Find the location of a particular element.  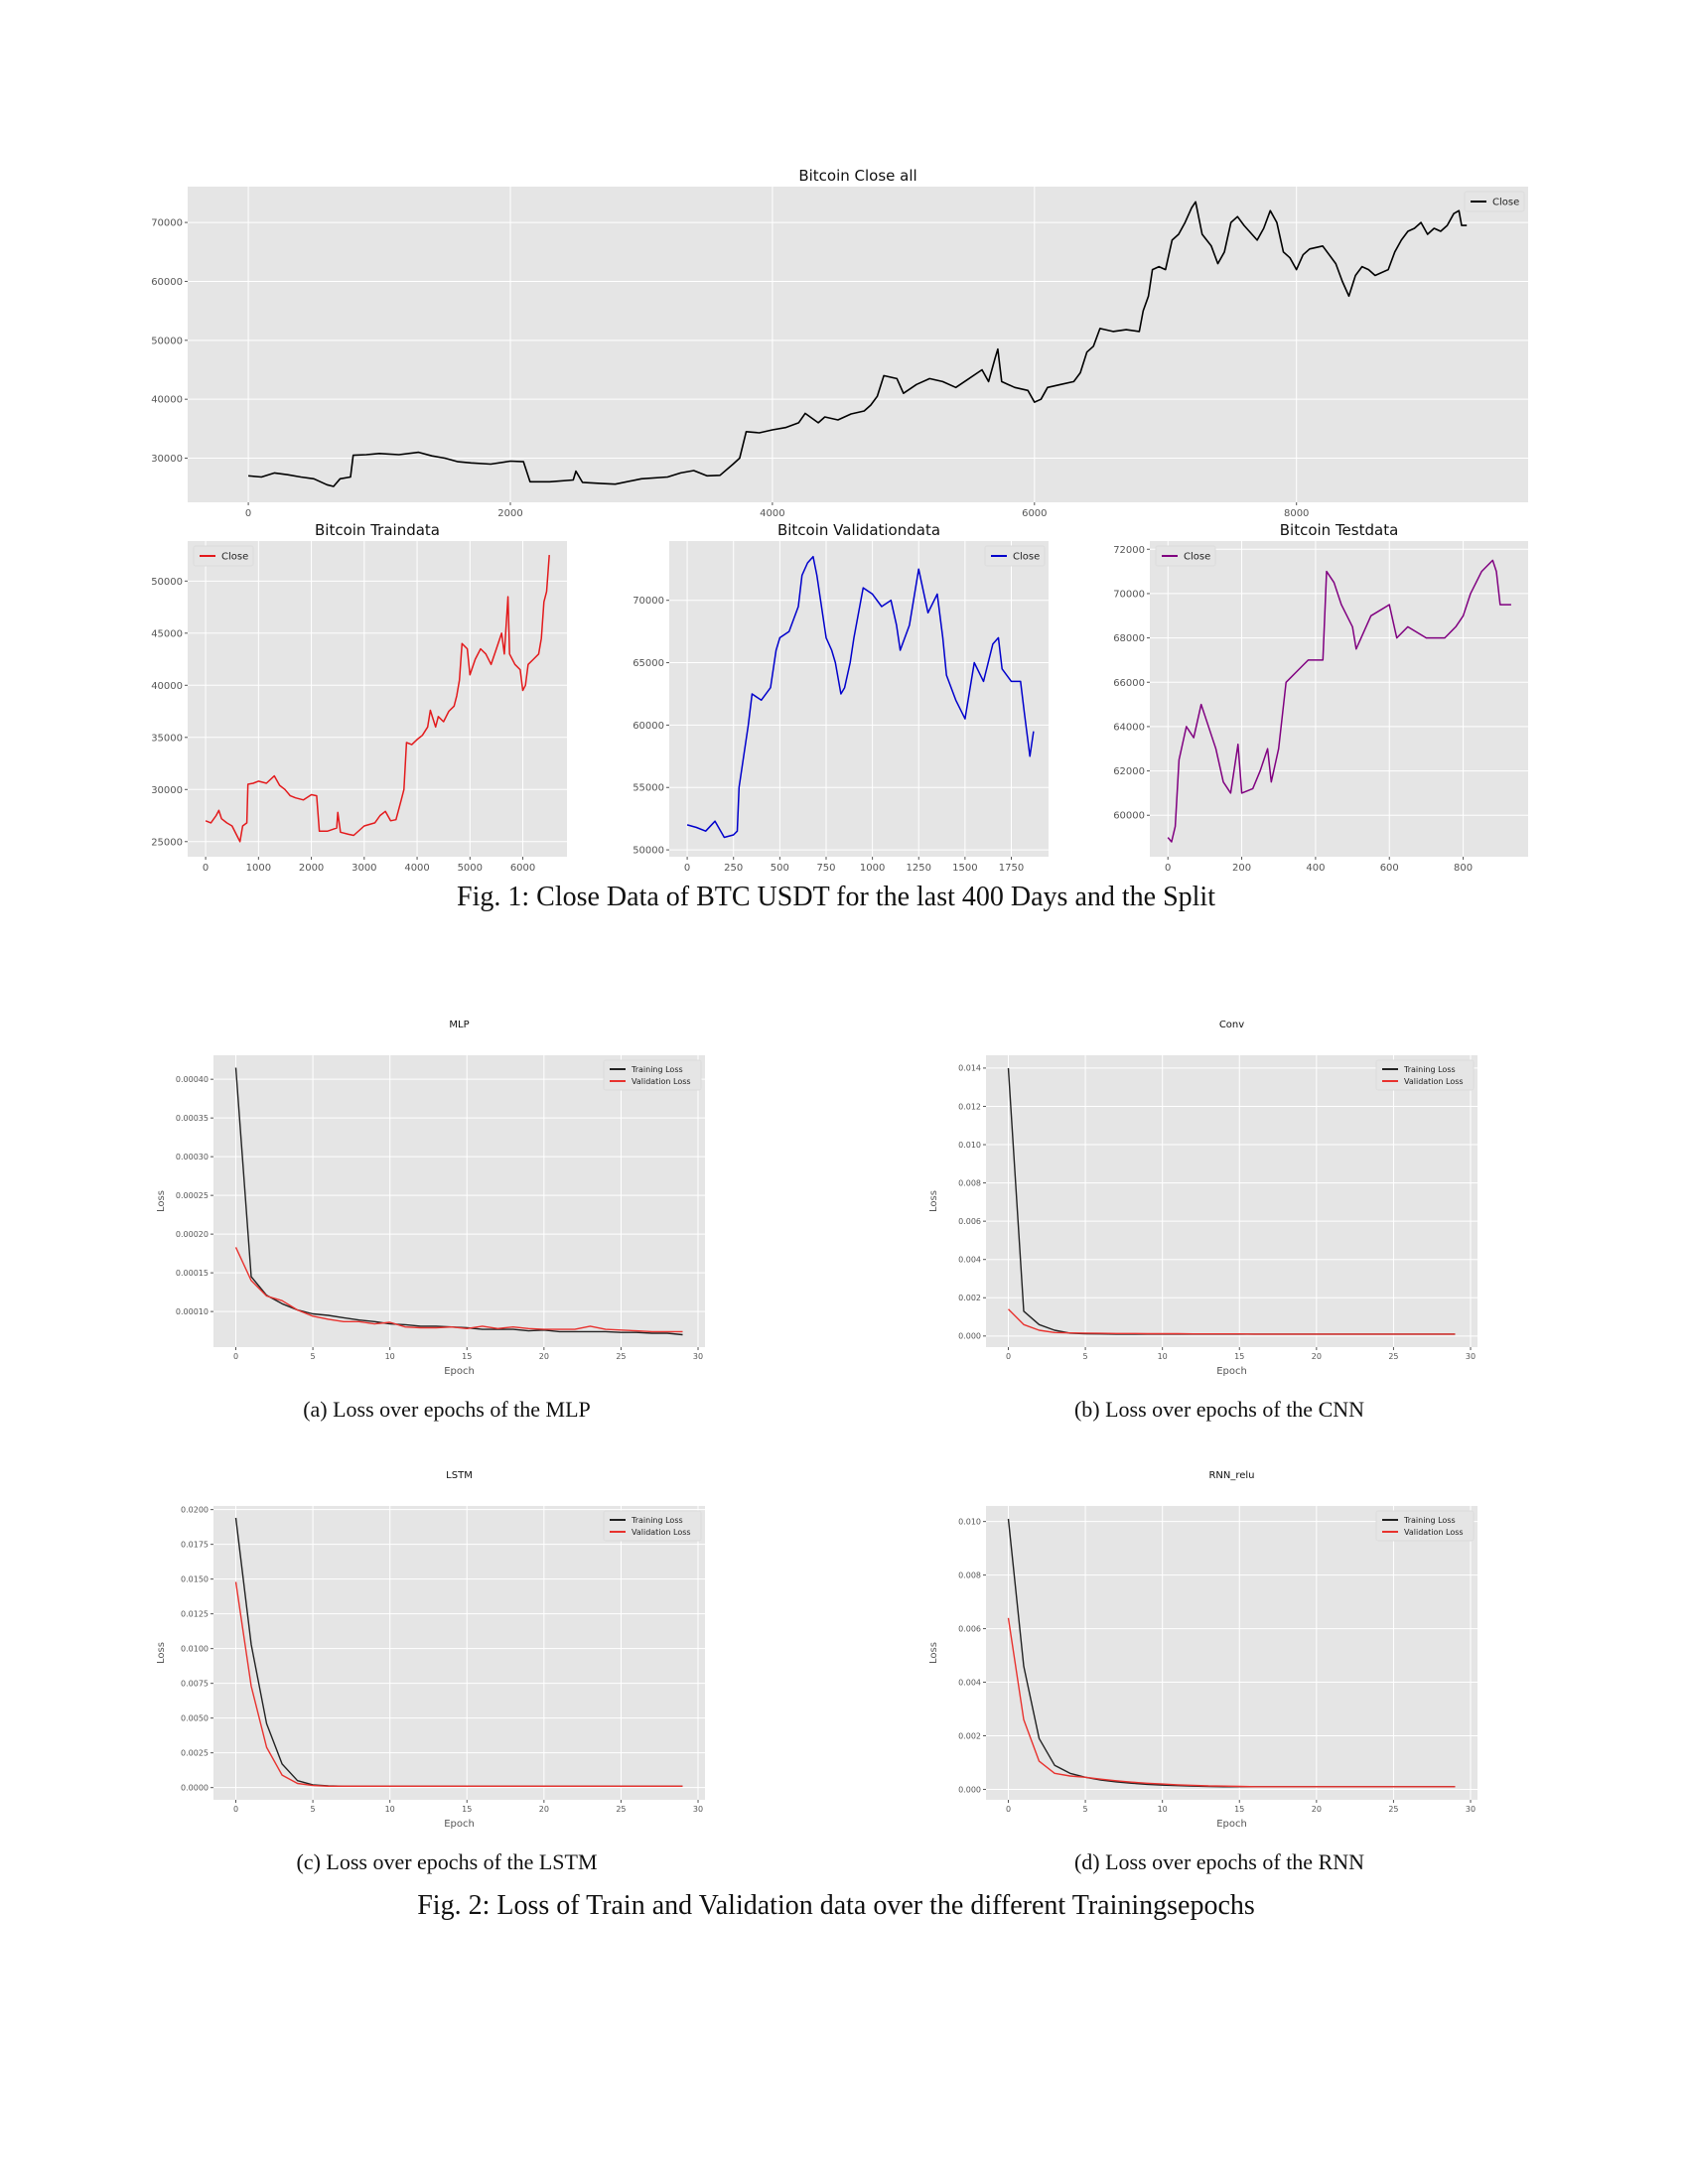

y-tick-label: 0.00020 is located at coordinates (192, 1234).